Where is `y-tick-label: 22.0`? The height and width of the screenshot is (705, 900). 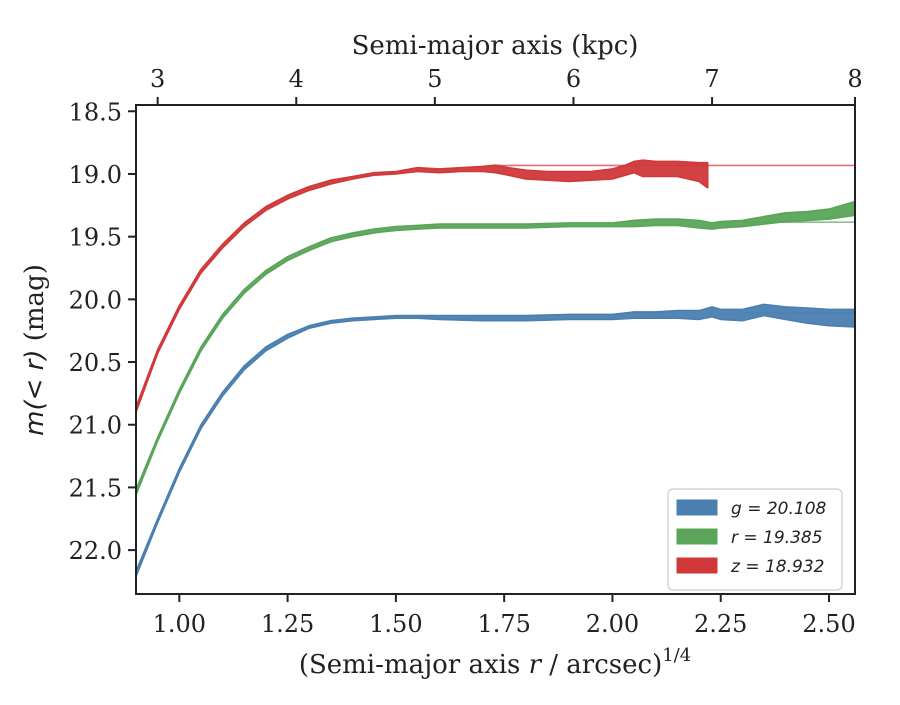
y-tick-label: 22.0 is located at coordinates (95, 551).